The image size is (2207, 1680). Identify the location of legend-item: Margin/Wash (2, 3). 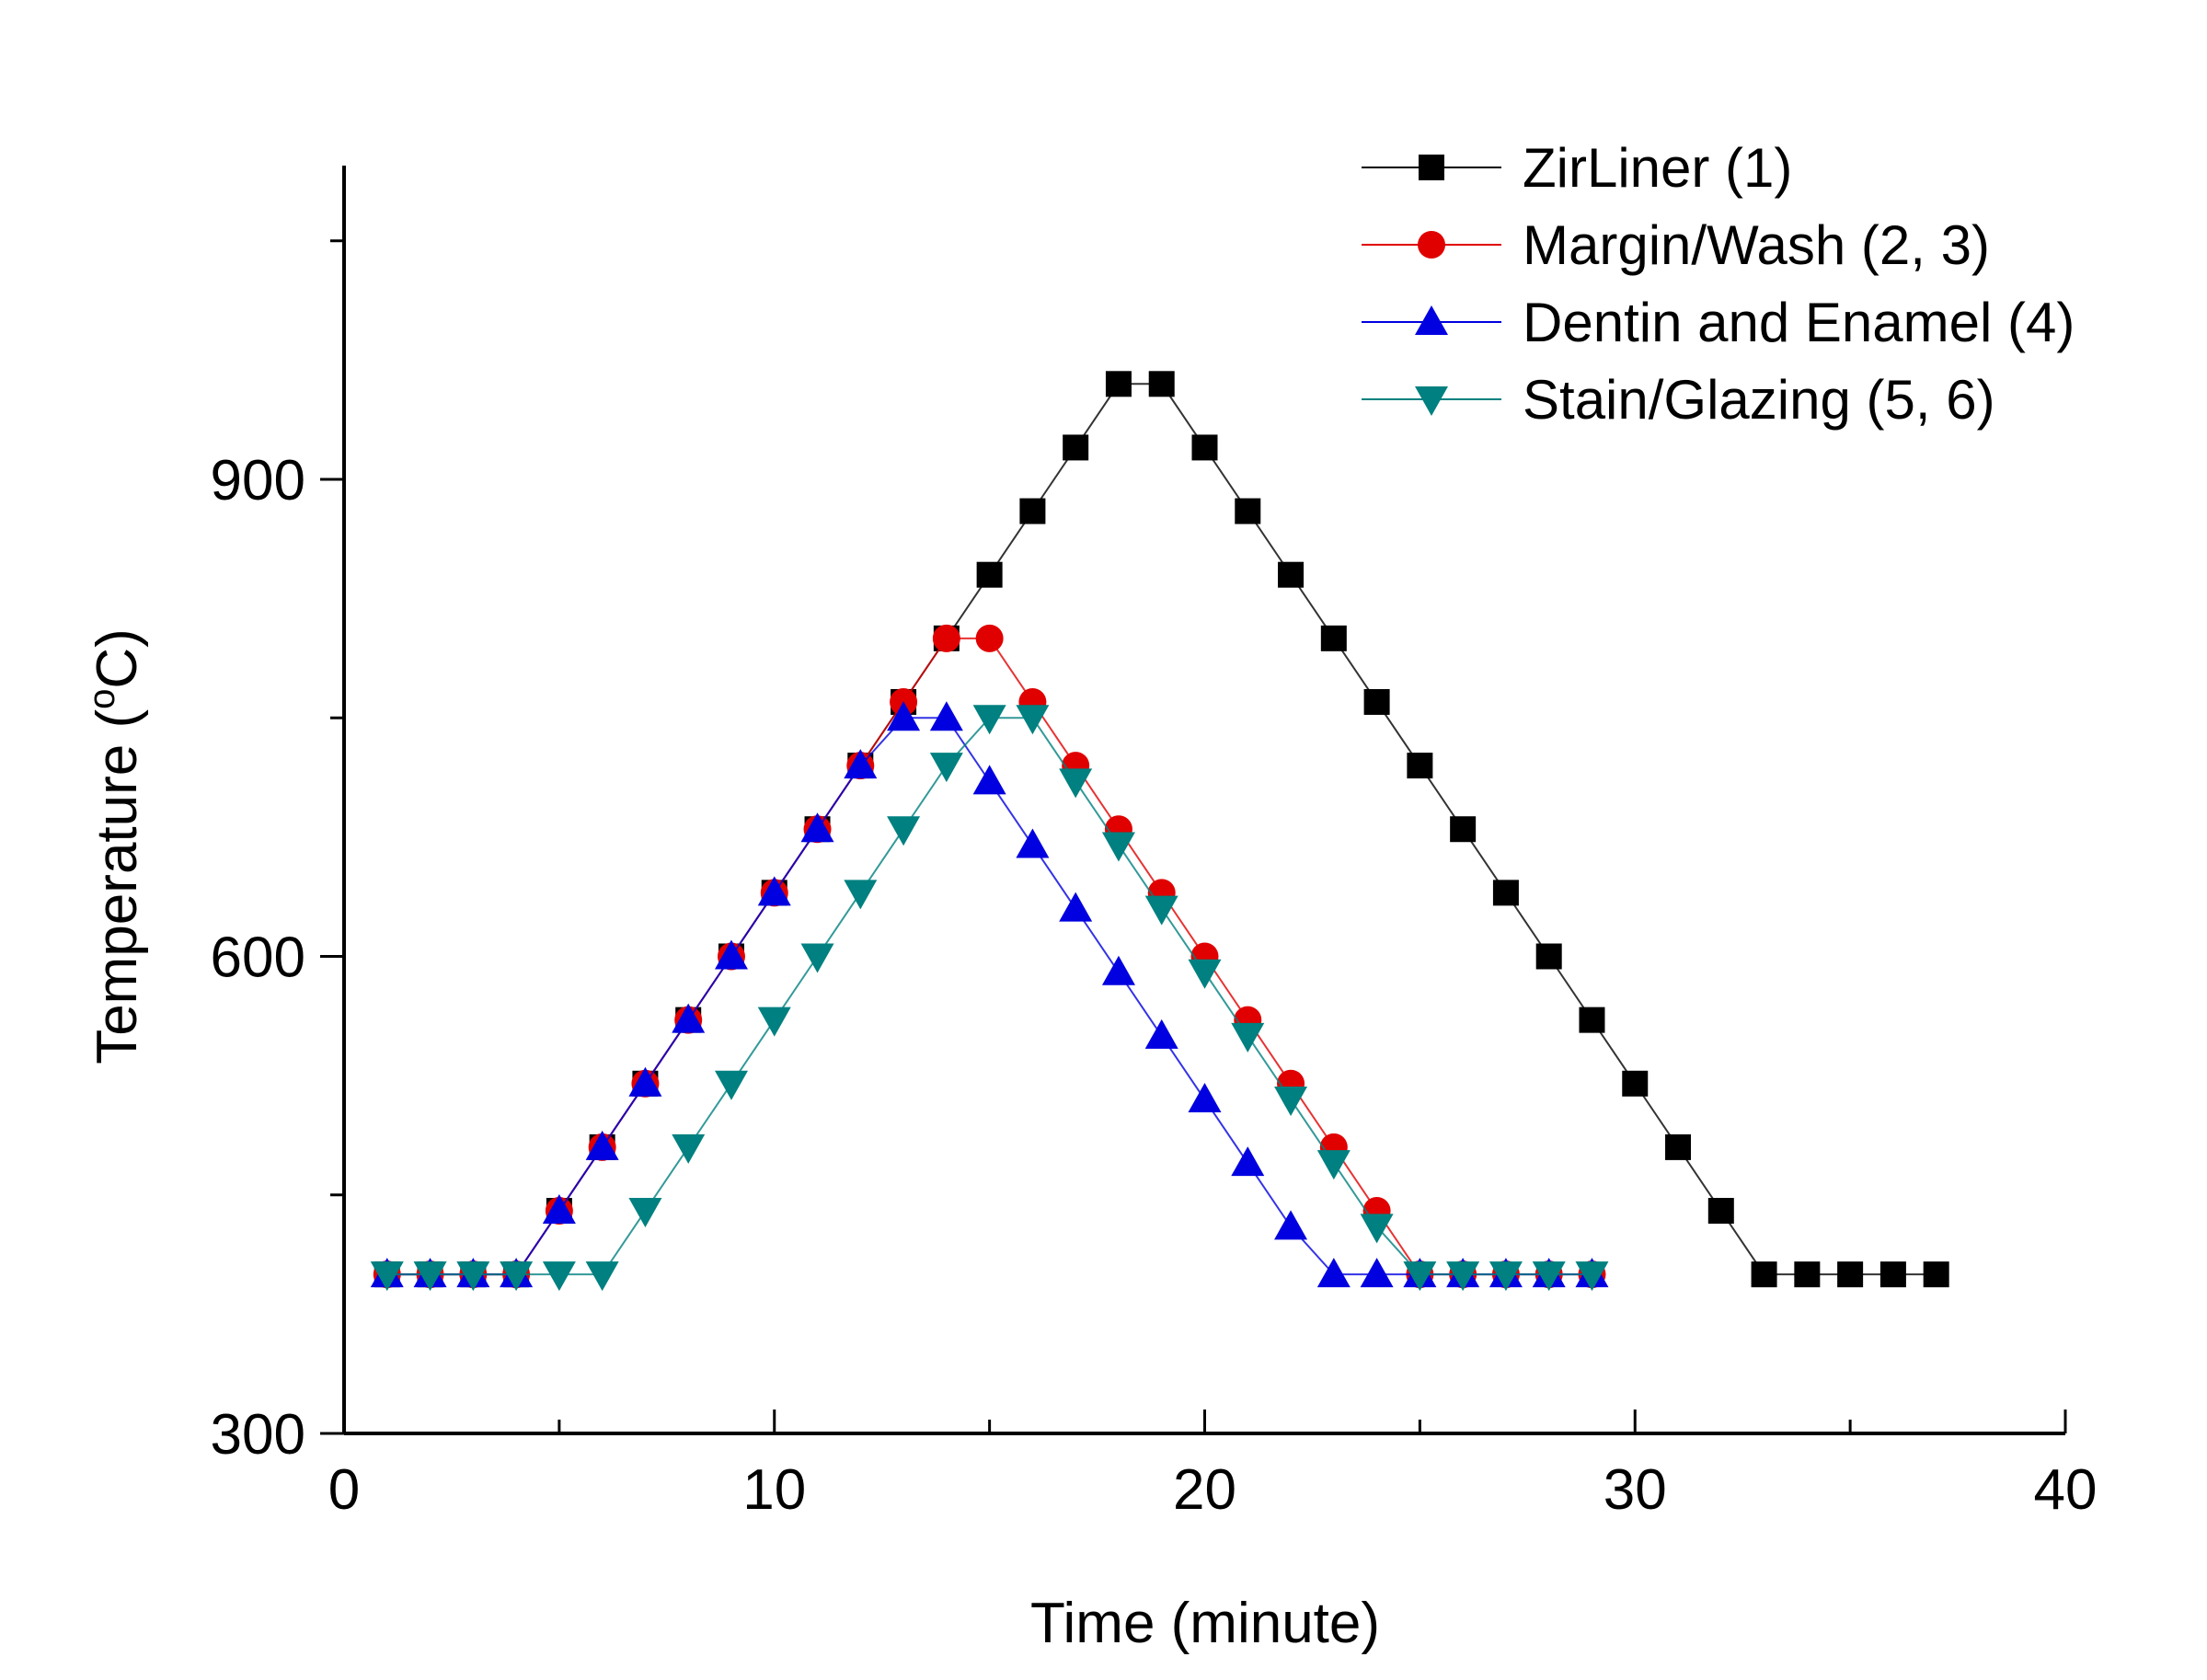
(1676, 245).